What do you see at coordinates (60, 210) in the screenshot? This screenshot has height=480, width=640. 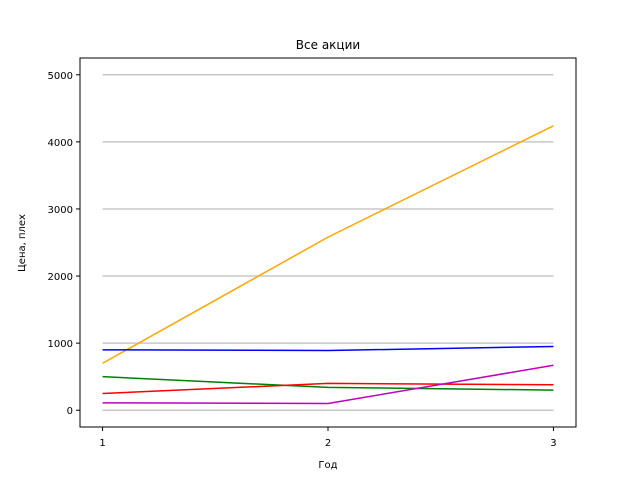 I see `y-tick-label: 3000` at bounding box center [60, 210].